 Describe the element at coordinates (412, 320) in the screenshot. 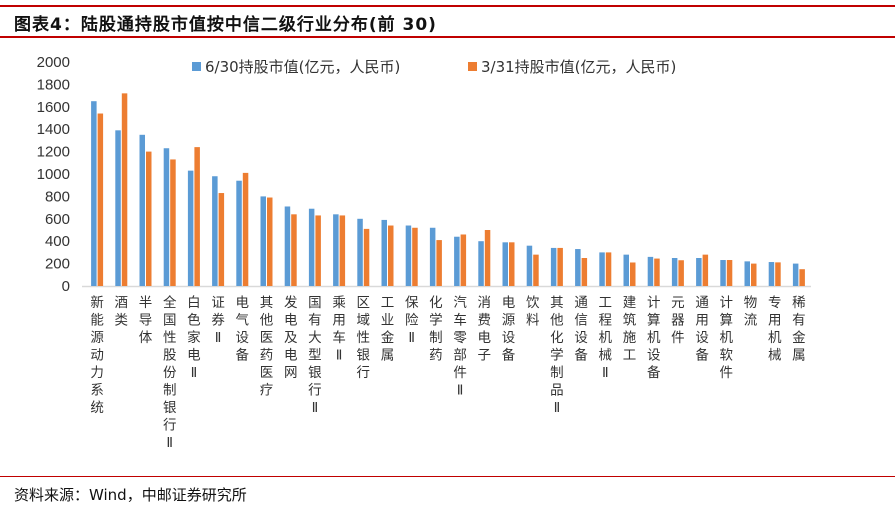

I see `x-tick-label: 保险 Ⅱ` at that location.